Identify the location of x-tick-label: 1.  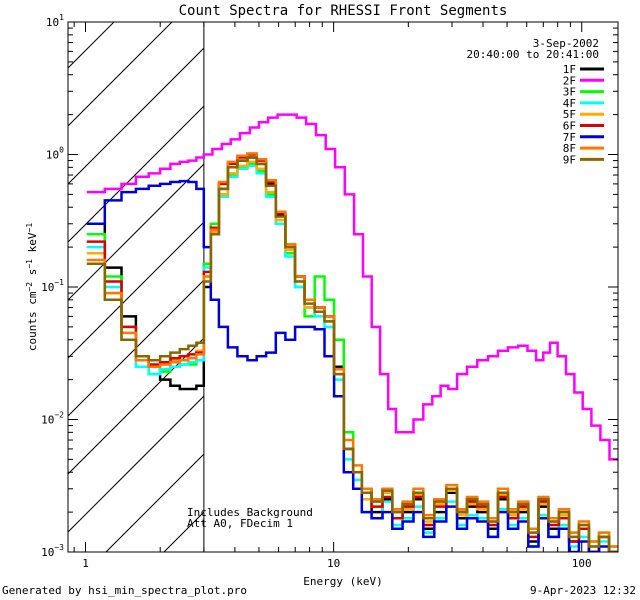
(85, 563).